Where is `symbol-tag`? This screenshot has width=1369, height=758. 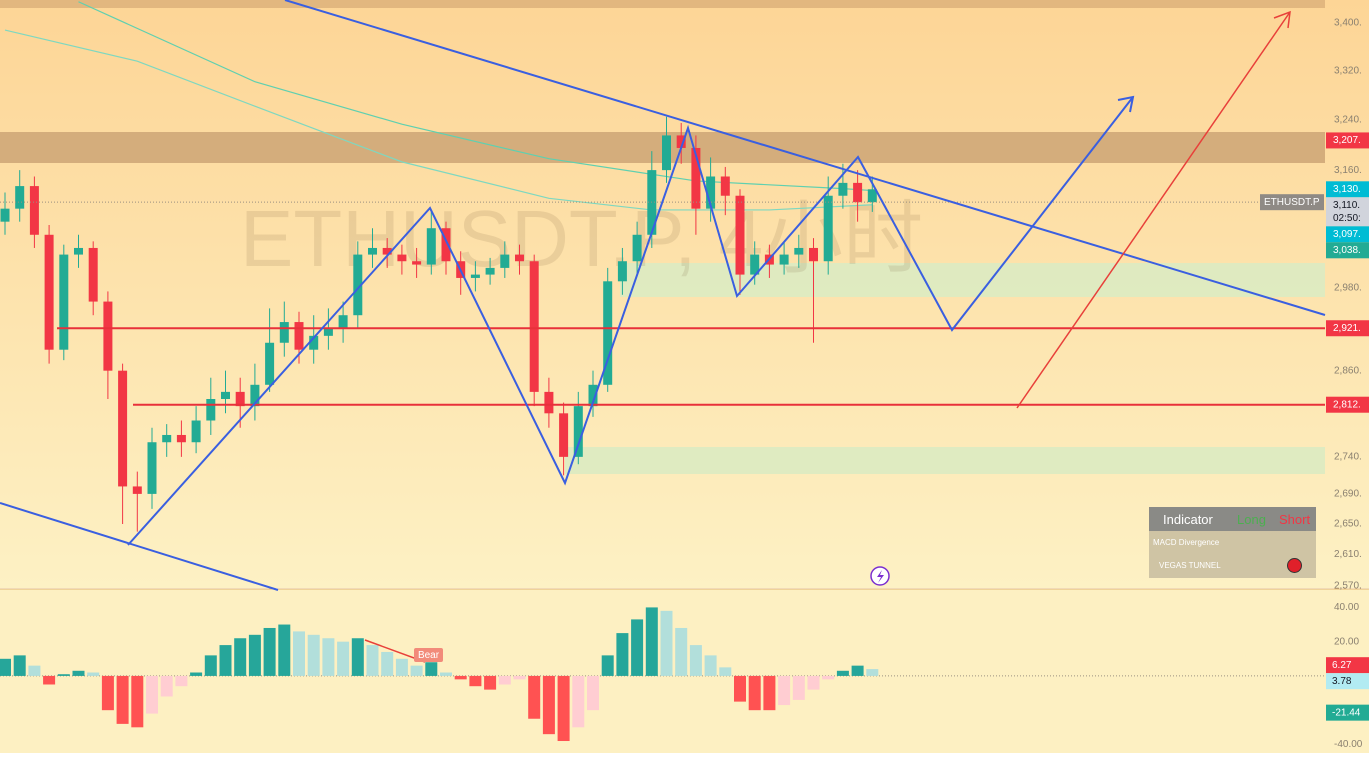 symbol-tag is located at coordinates (1292, 202).